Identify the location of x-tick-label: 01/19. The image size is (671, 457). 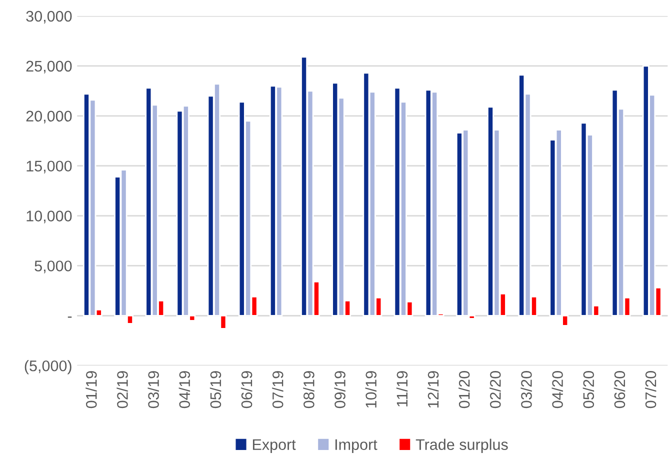
(91, 389).